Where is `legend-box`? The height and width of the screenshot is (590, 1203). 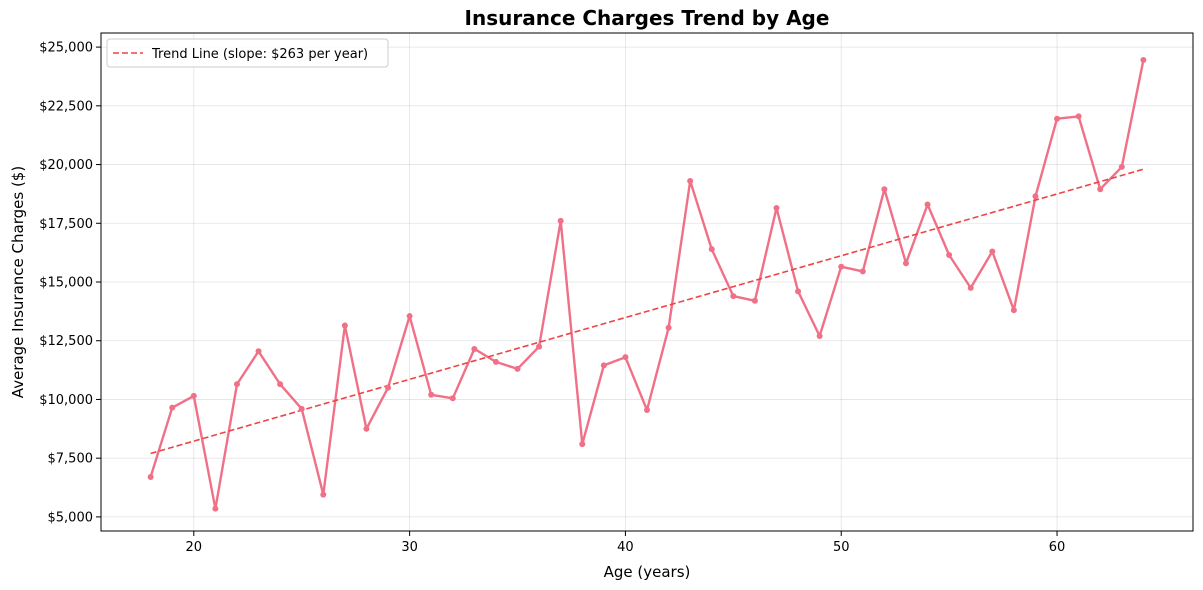
legend-box is located at coordinates (247, 53).